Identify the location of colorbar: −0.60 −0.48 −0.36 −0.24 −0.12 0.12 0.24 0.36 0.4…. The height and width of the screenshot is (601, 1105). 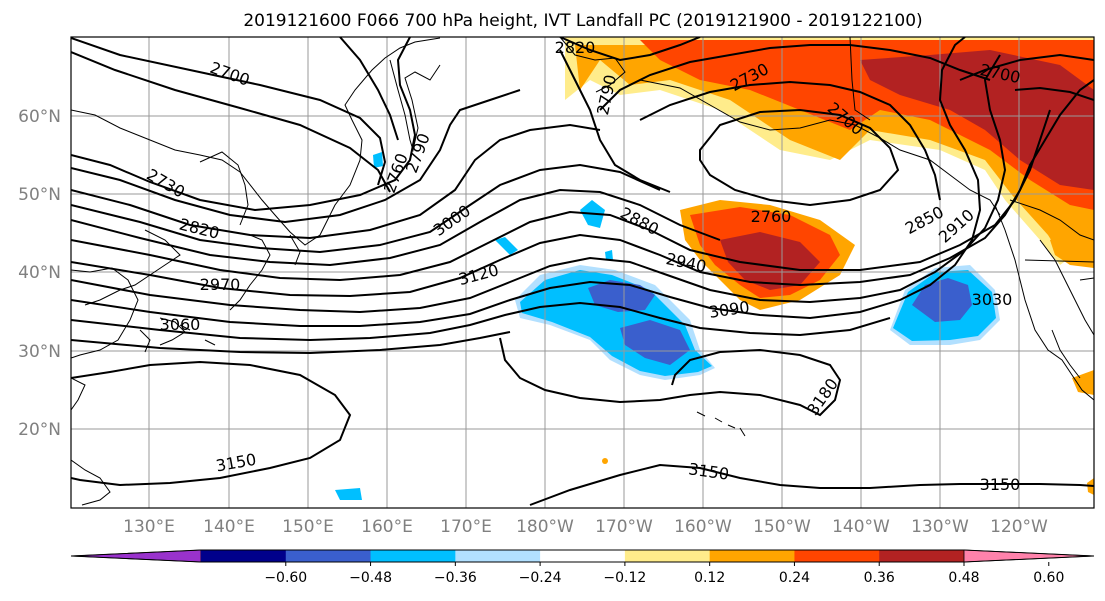
(582, 567).